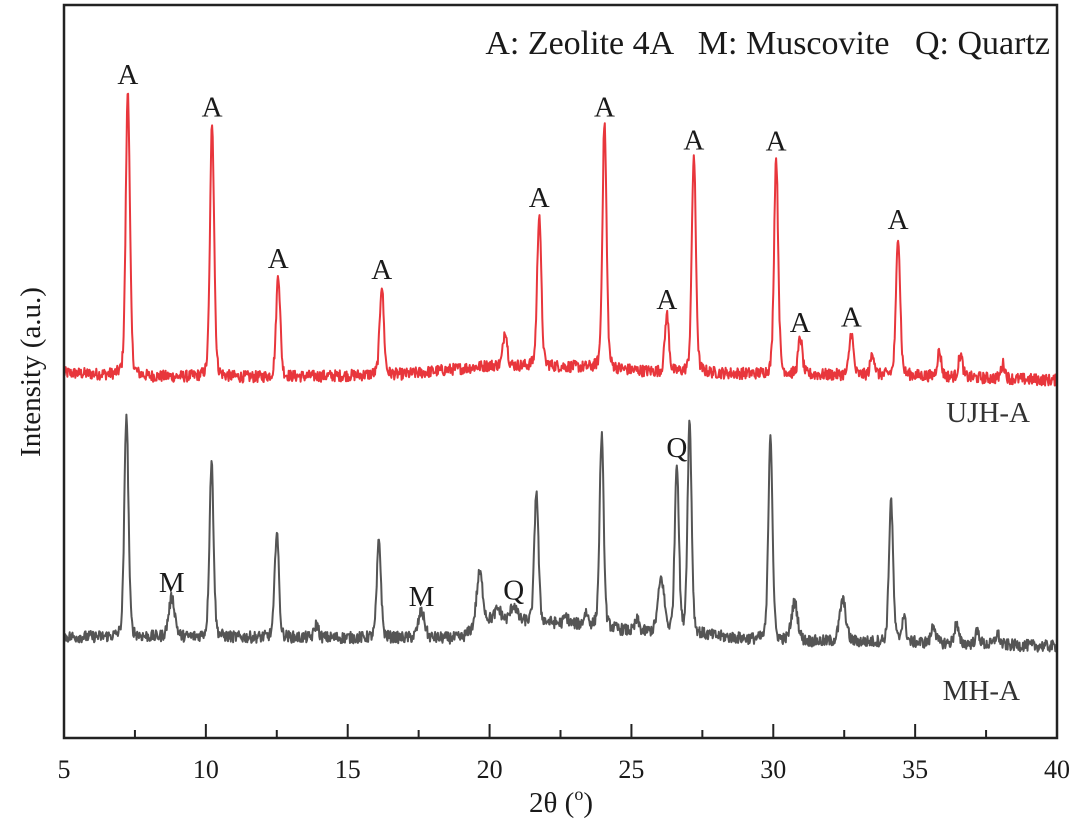  Describe the element at coordinates (551, 803) in the screenshot. I see `x-axis-title-main: 2θ (` at that location.